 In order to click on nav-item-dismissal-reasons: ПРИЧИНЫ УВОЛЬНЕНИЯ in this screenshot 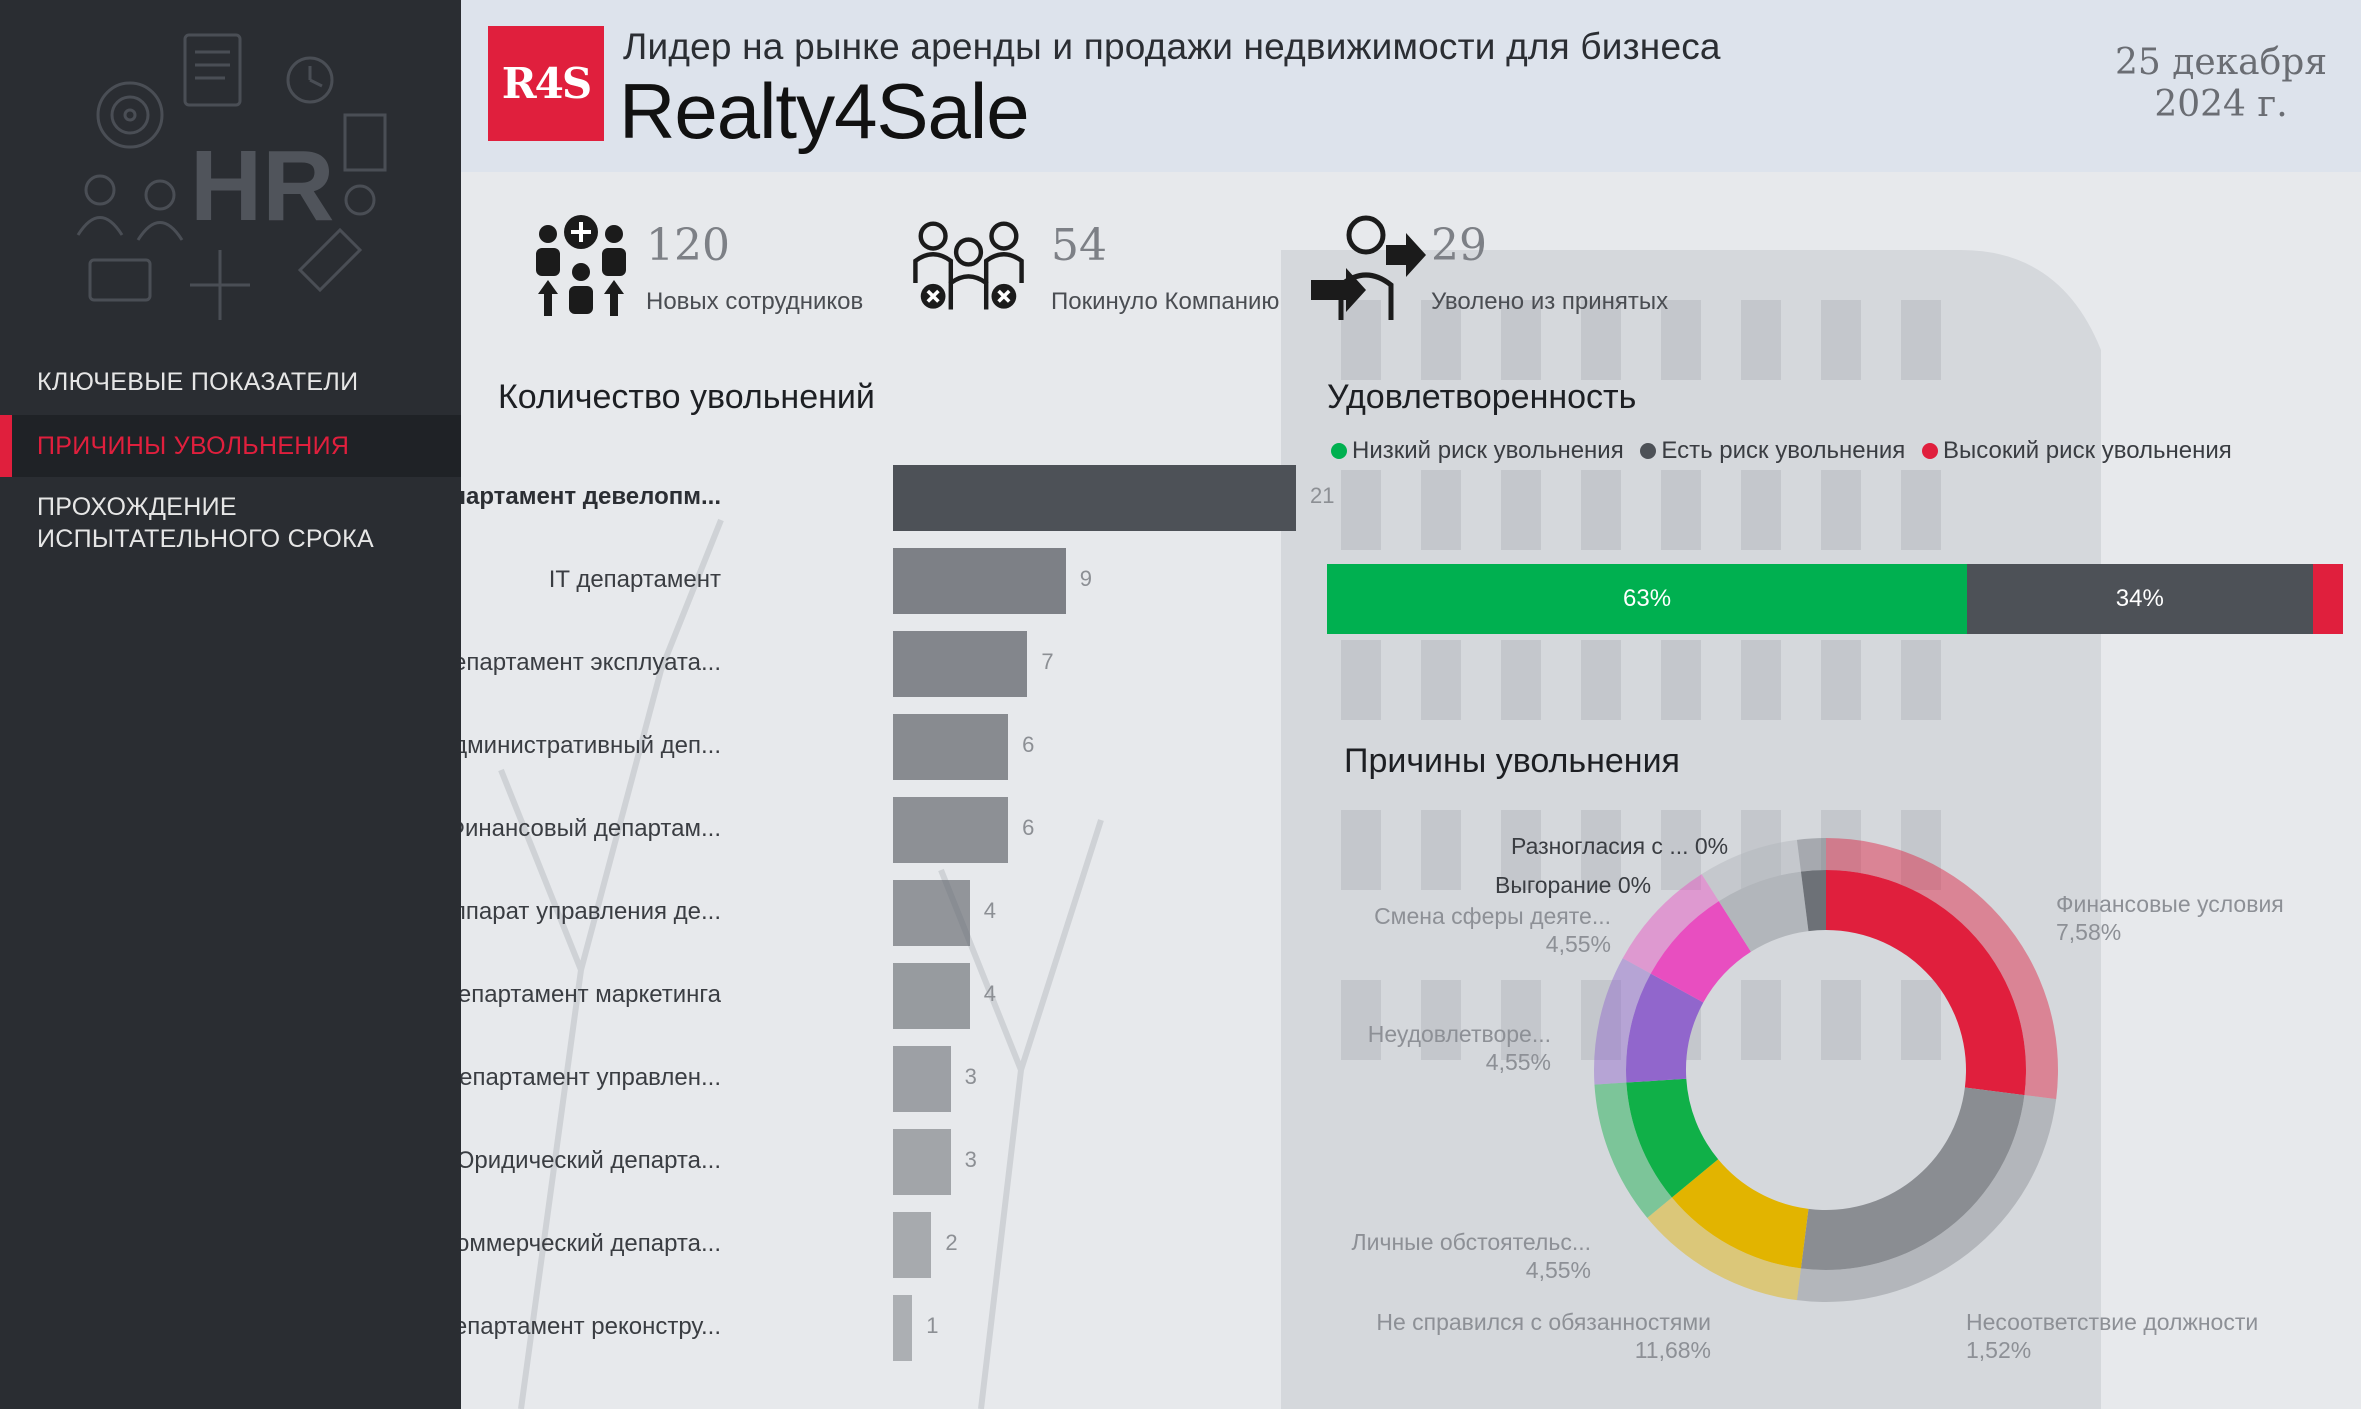, I will do `click(230, 446)`.